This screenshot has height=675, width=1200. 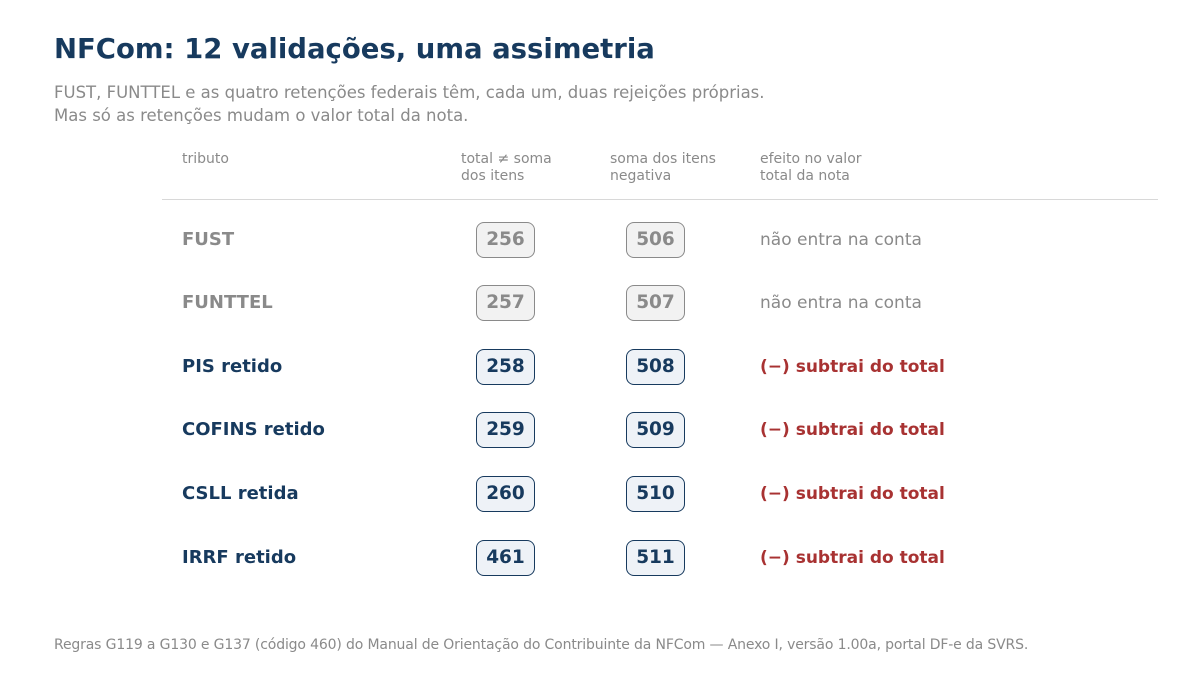 What do you see at coordinates (354, 49) in the screenshot?
I see `page-title: NFCom: 12 validações, uma assimetria` at bounding box center [354, 49].